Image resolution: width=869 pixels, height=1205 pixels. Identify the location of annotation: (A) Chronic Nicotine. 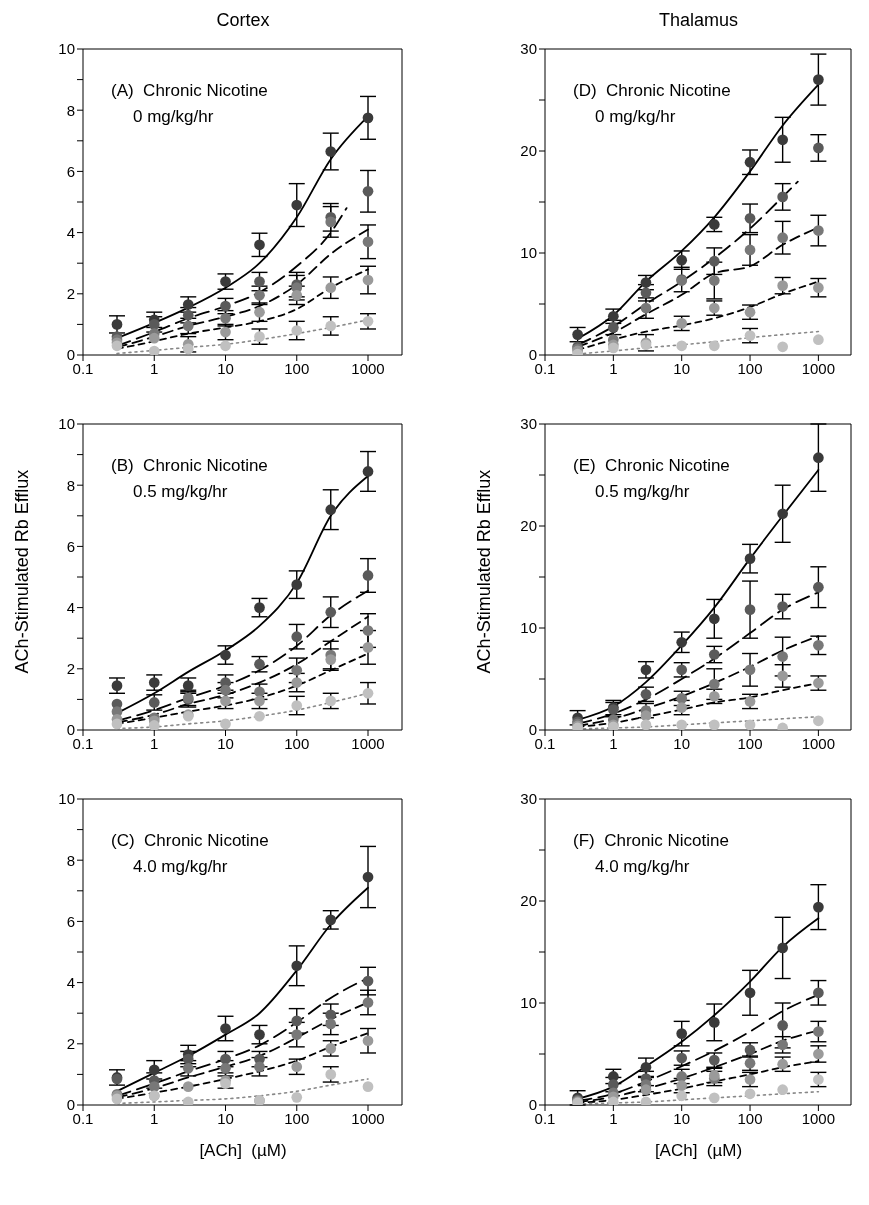
(189, 91).